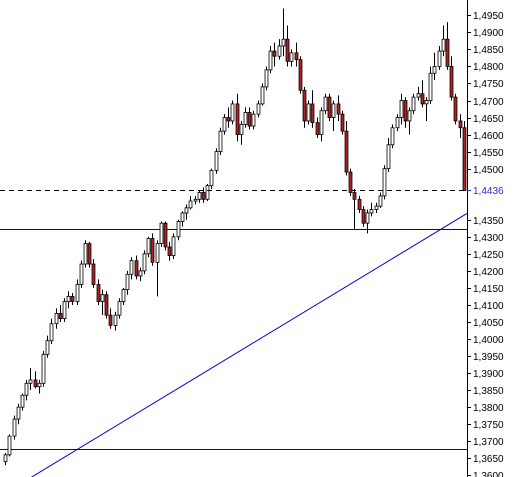 The image size is (517, 477). Describe the element at coordinates (488, 474) in the screenshot. I see `y-tick-label: 1,3600` at that location.